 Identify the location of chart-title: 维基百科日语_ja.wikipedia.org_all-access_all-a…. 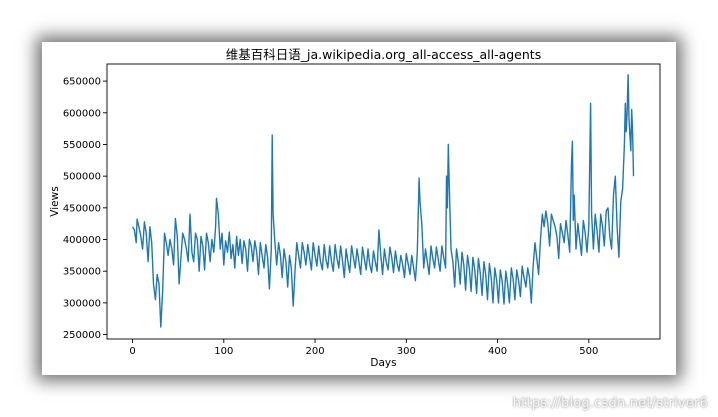
(383, 54).